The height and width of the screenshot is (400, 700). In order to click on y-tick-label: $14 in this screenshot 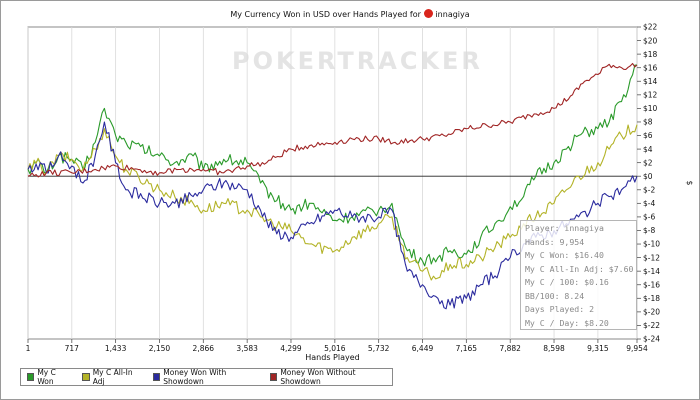, I will do `click(650, 81)`.